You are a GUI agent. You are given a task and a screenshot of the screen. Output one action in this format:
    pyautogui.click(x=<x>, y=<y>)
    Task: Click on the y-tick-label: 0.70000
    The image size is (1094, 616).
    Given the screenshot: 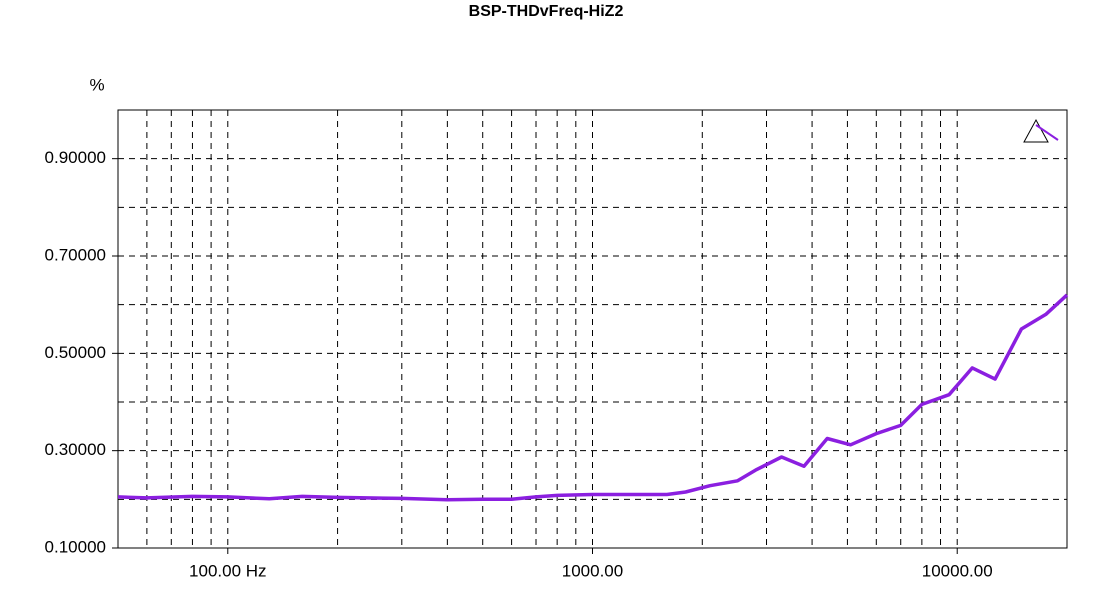 What is the action you would take?
    pyautogui.click(x=75, y=254)
    